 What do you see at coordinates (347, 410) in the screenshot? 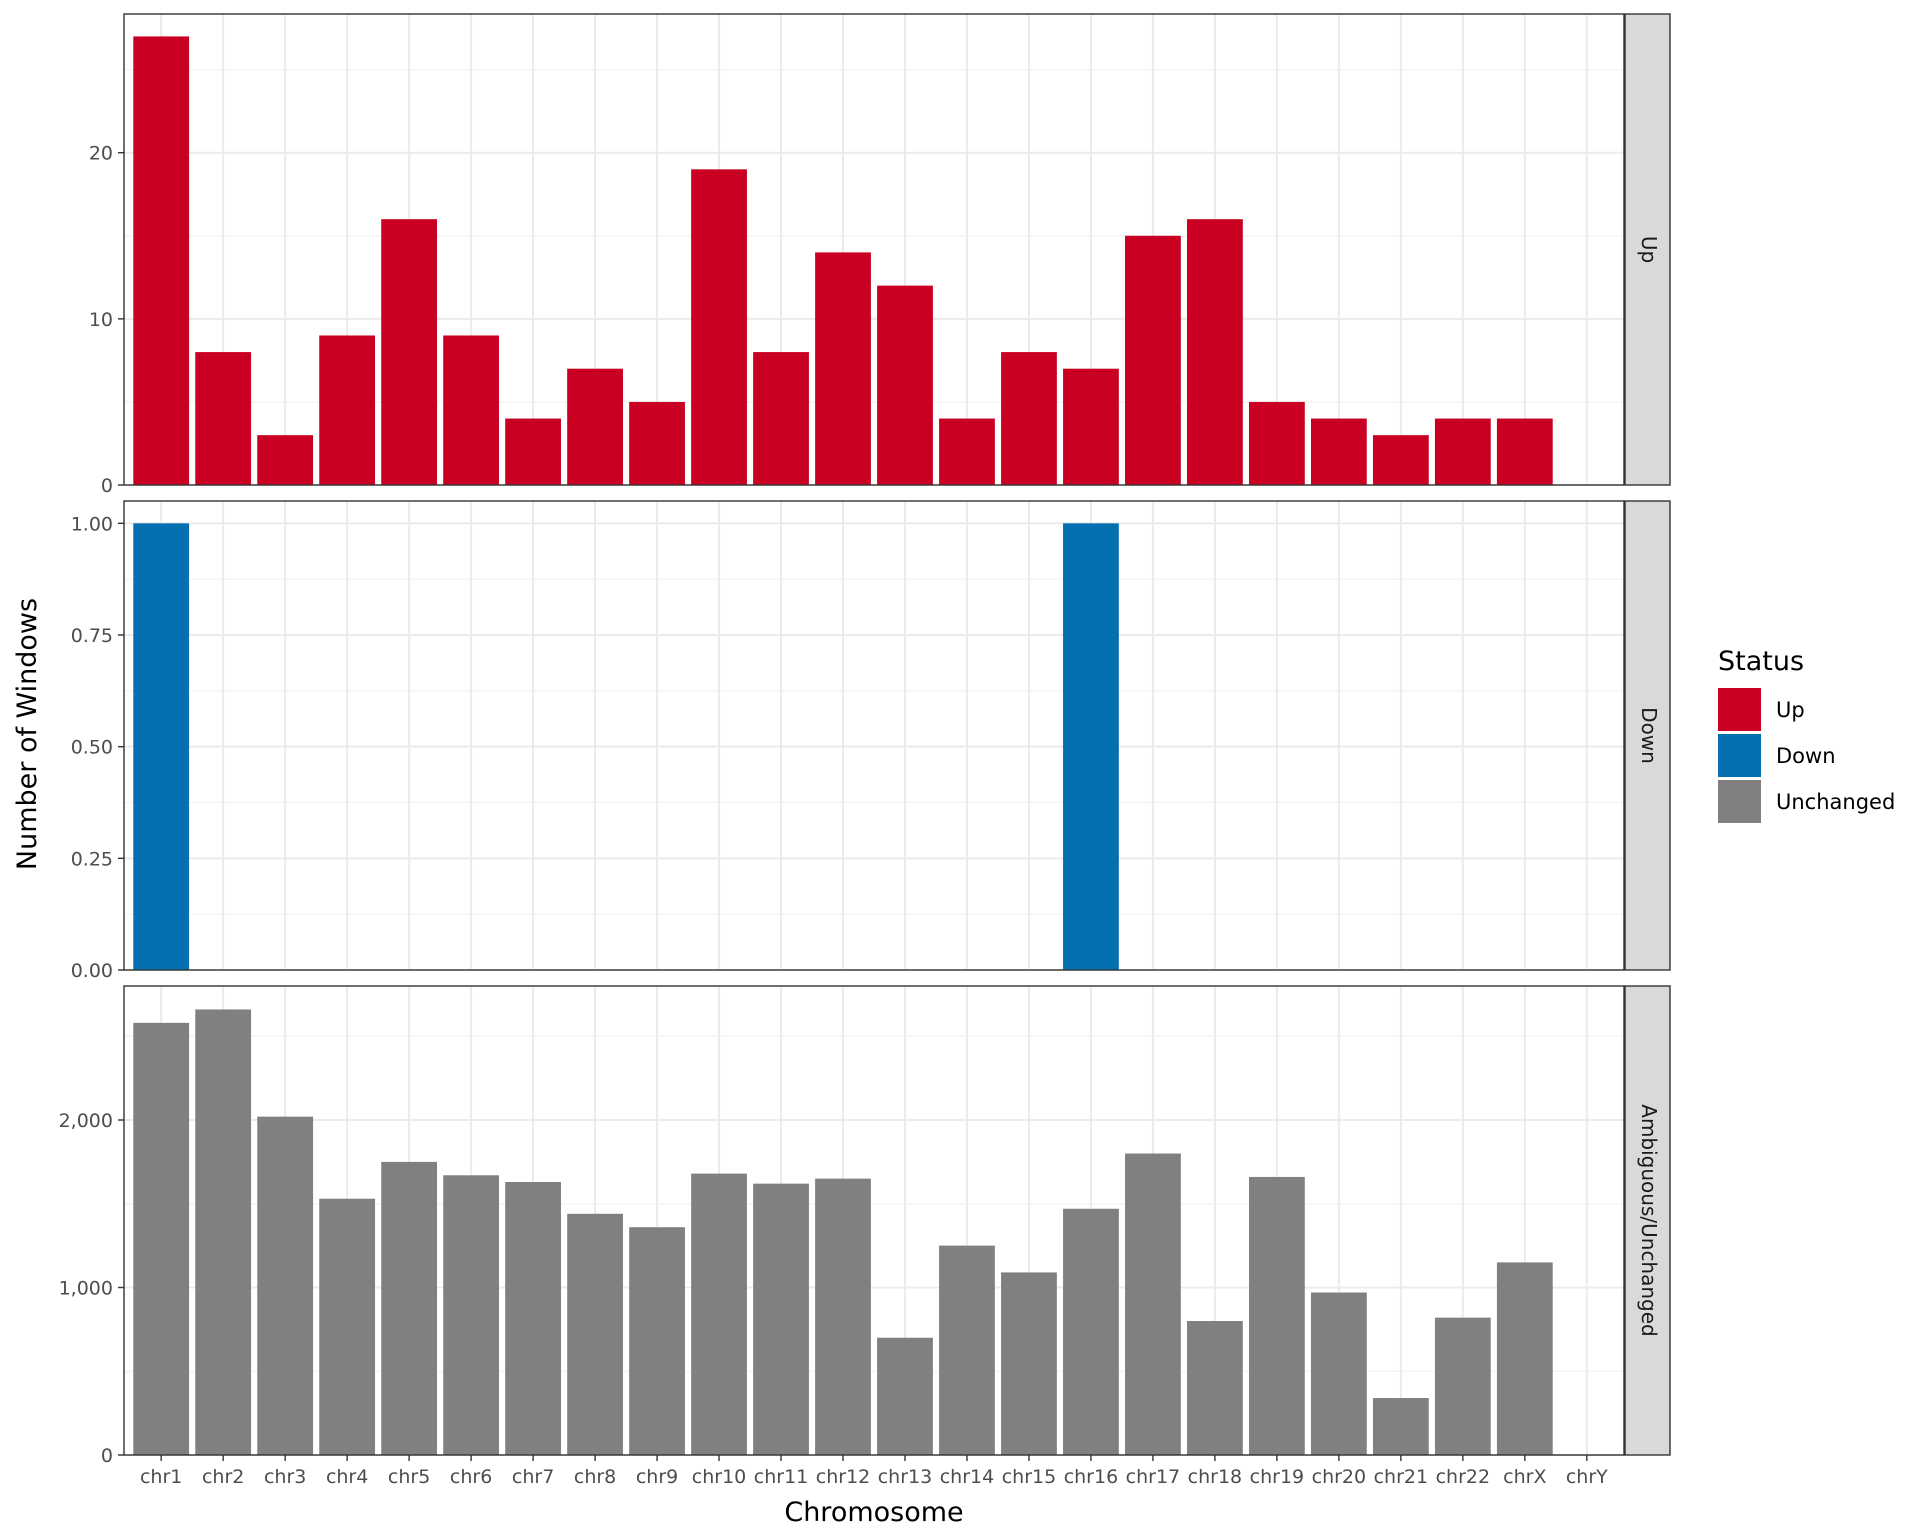
I see `bar-up-chr4` at bounding box center [347, 410].